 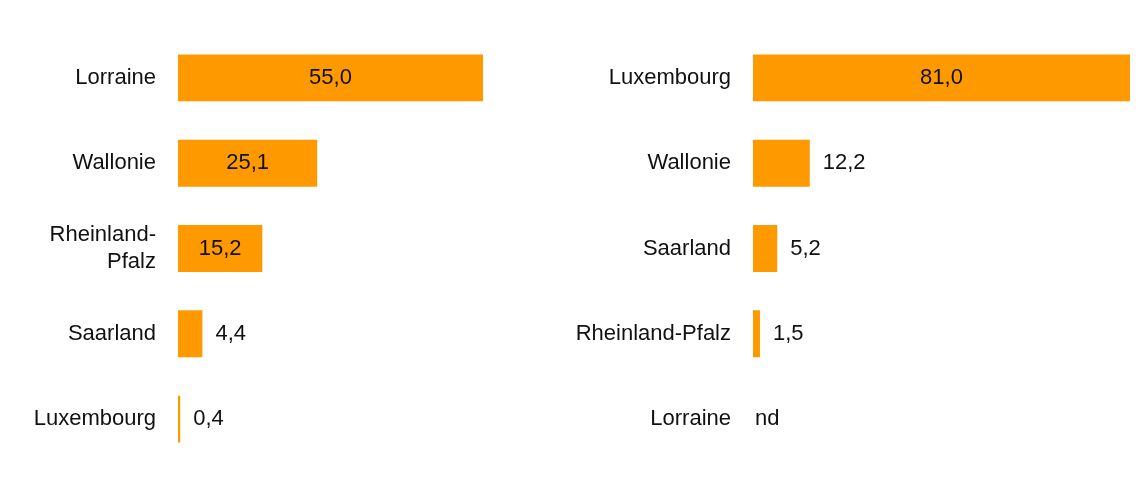 I want to click on data-label: 0,4, so click(x=208, y=418).